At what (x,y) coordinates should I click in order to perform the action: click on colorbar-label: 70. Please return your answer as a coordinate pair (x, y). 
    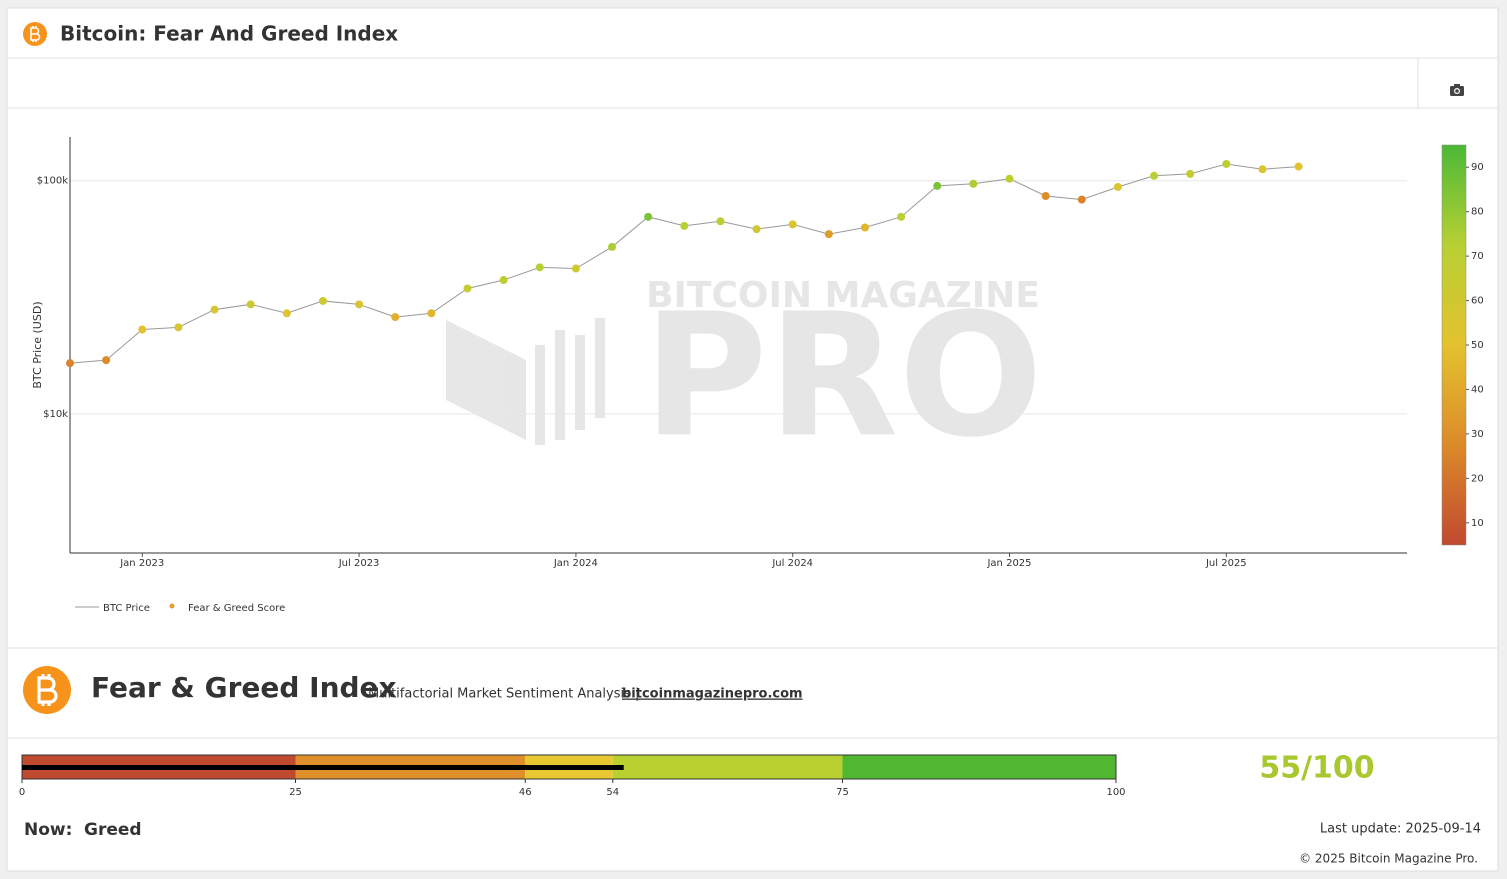
    Looking at the image, I should click on (1477, 256).